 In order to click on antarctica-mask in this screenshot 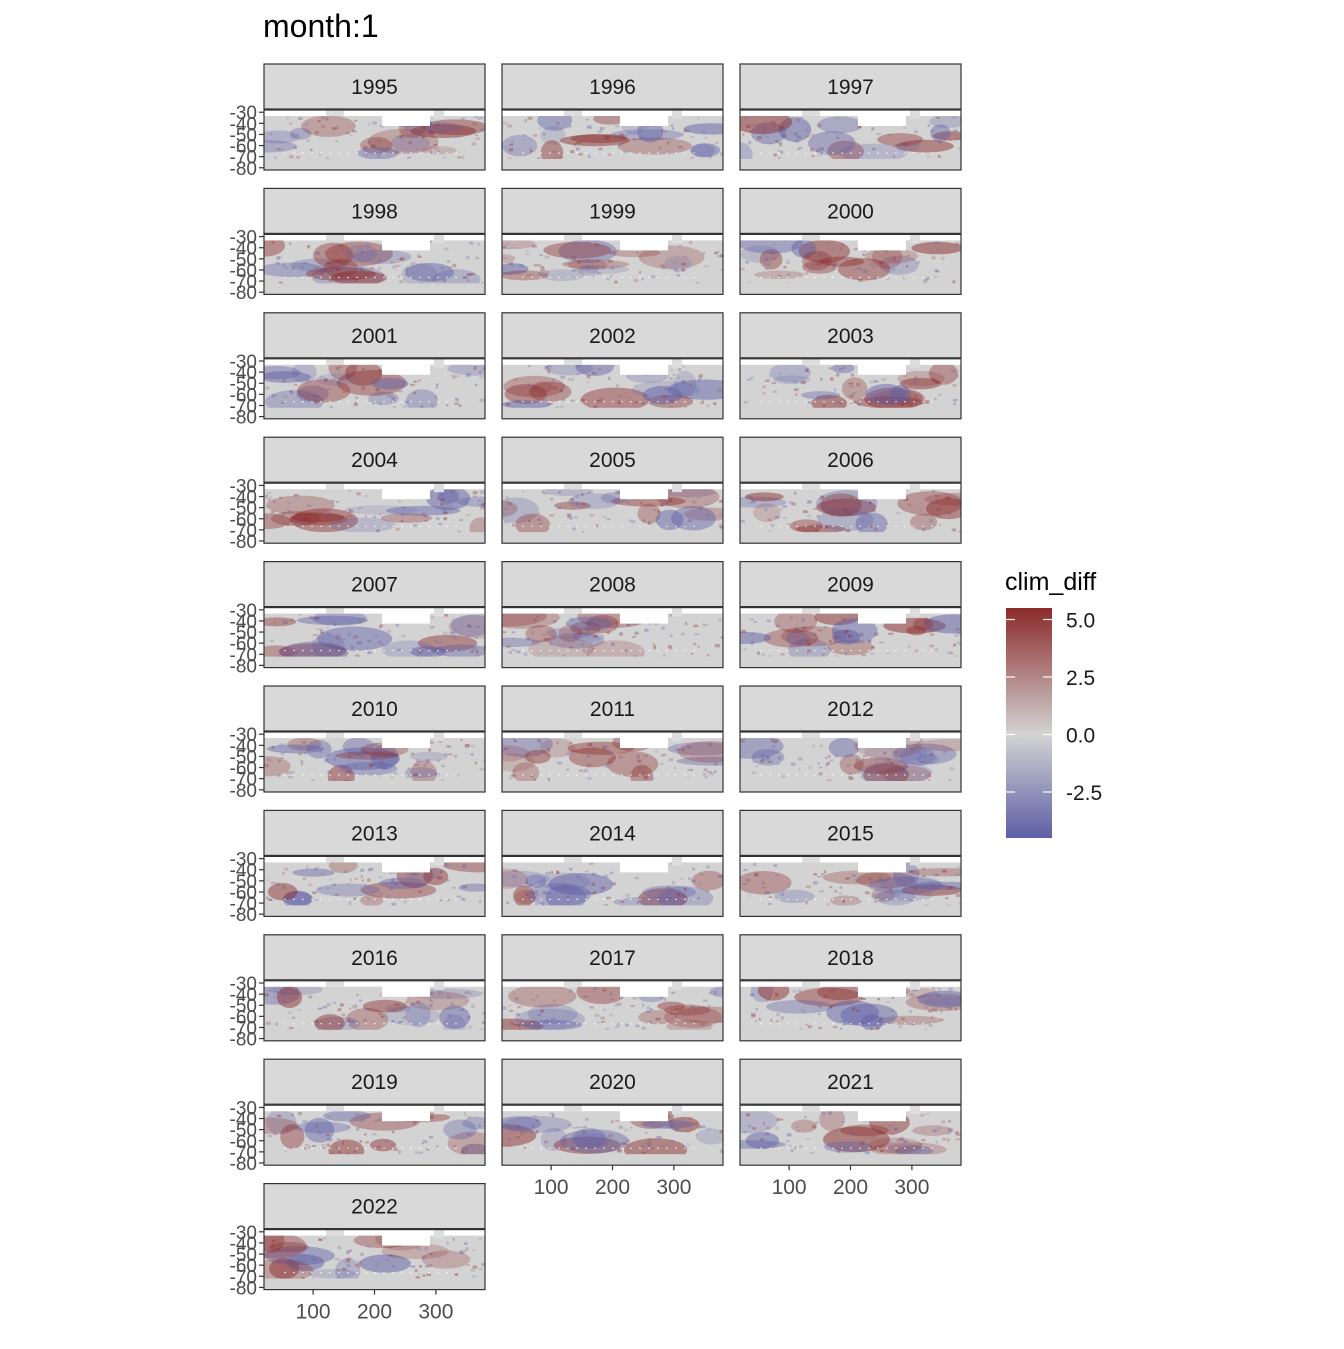, I will do `click(850, 1035)`.